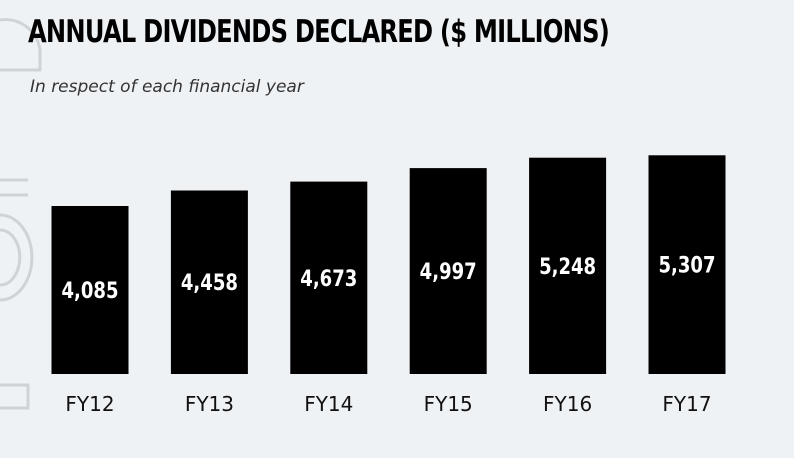 Image resolution: width=794 pixels, height=458 pixels. I want to click on bar-fy12, so click(90, 290).